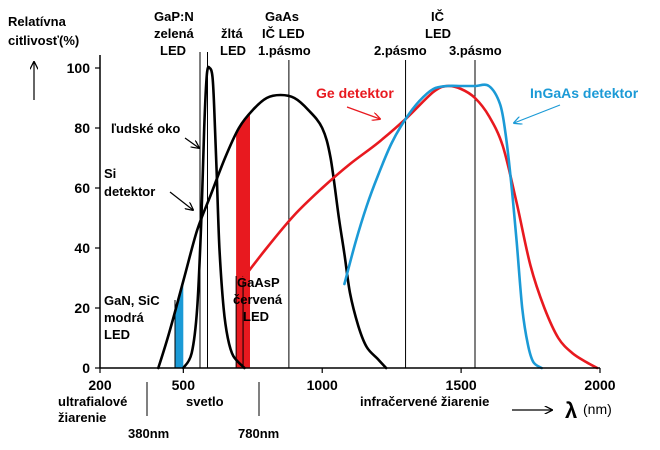  Describe the element at coordinates (132, 300) in the screenshot. I see `gan-led-label-1: GaN, SiC` at that location.